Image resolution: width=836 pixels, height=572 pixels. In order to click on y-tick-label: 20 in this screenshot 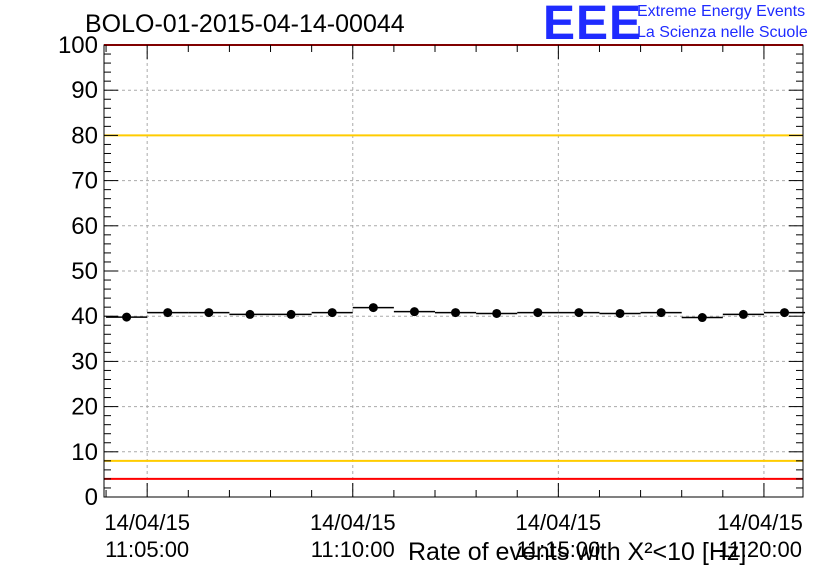, I will do `click(84, 407)`.